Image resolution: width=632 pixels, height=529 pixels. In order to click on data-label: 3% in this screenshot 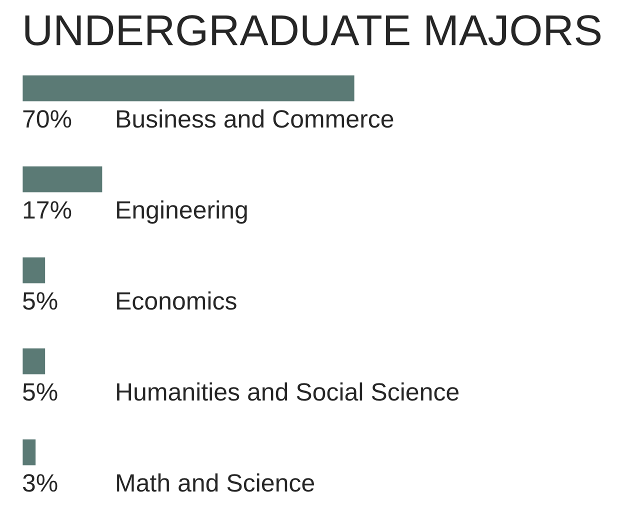, I will do `click(40, 483)`.